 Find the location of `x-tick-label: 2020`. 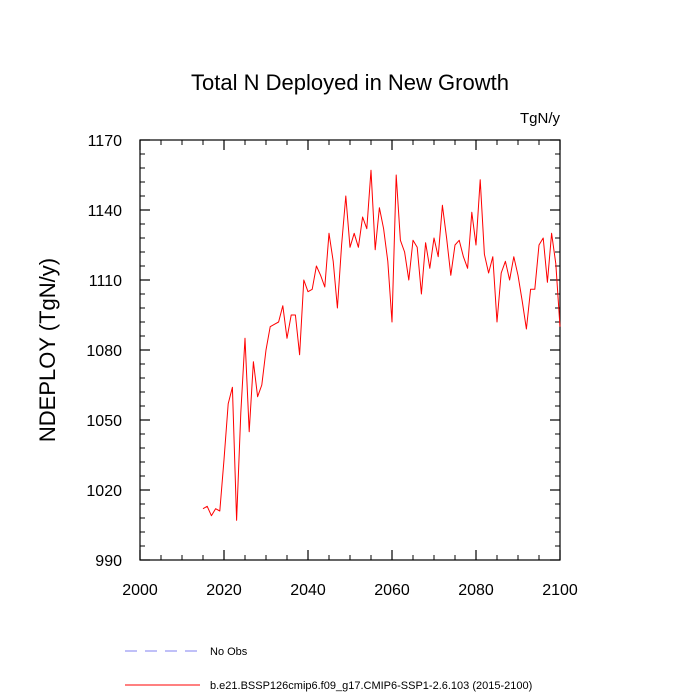

x-tick-label: 2020 is located at coordinates (224, 590).